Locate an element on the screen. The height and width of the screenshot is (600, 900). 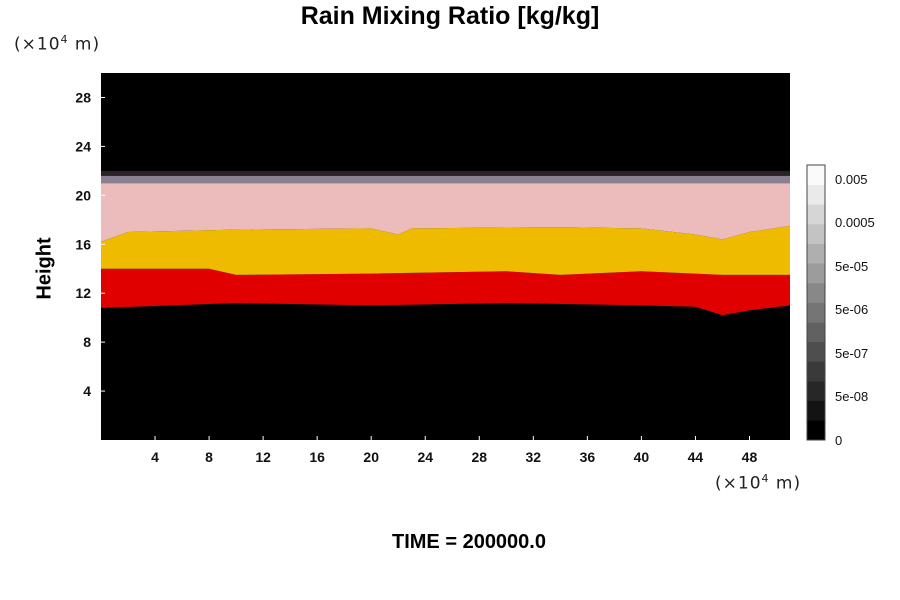
colorbar-label: 5e-08 is located at coordinates (851, 396).